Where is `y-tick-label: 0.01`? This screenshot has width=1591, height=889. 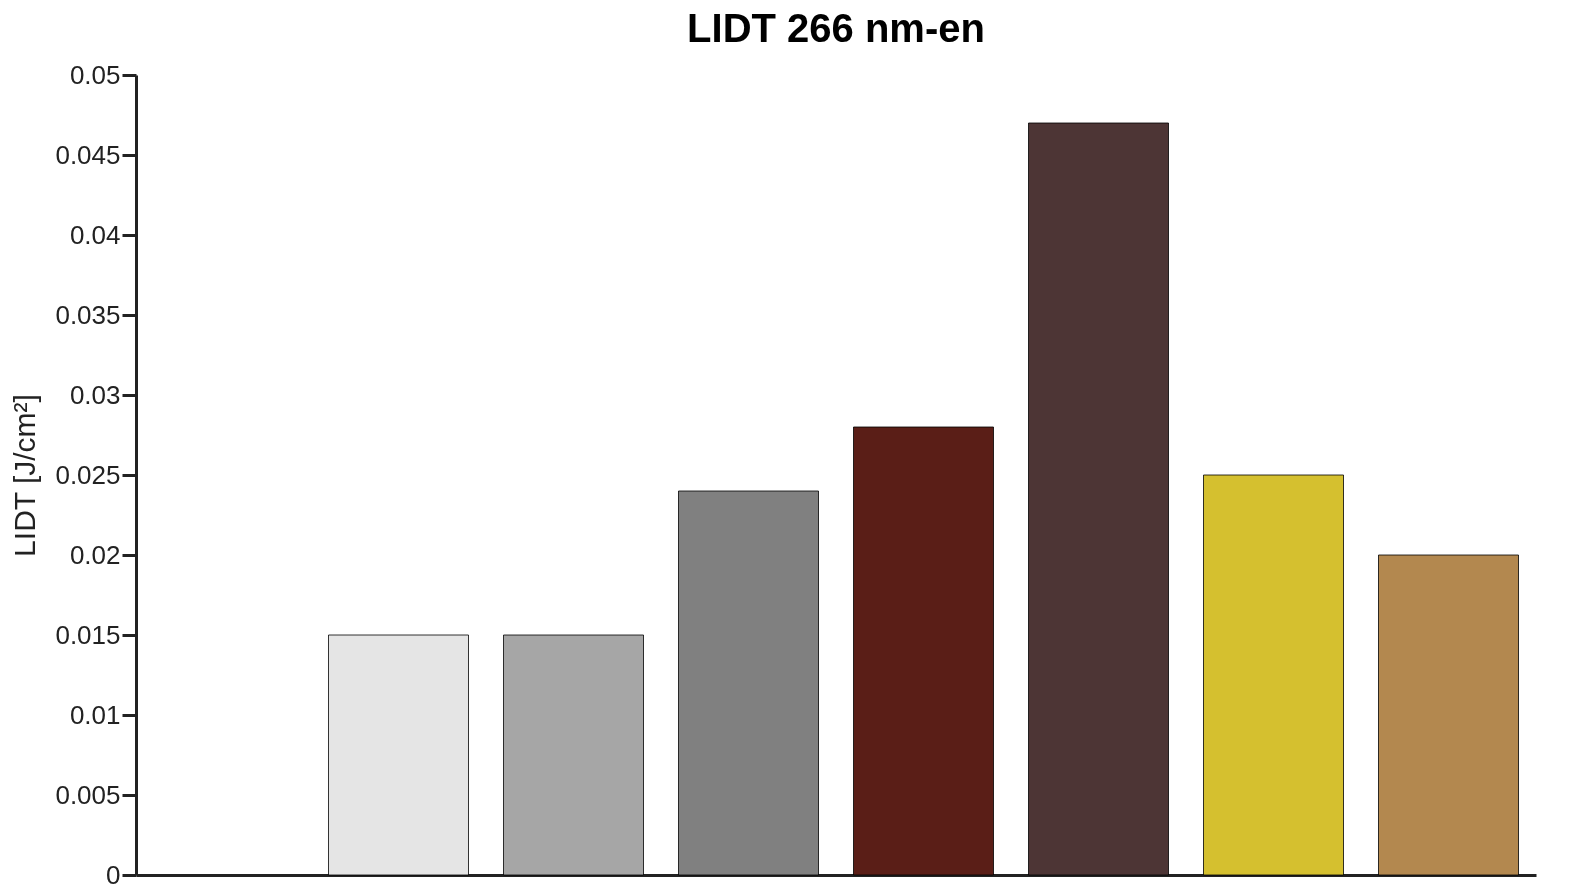 y-tick-label: 0.01 is located at coordinates (95, 714).